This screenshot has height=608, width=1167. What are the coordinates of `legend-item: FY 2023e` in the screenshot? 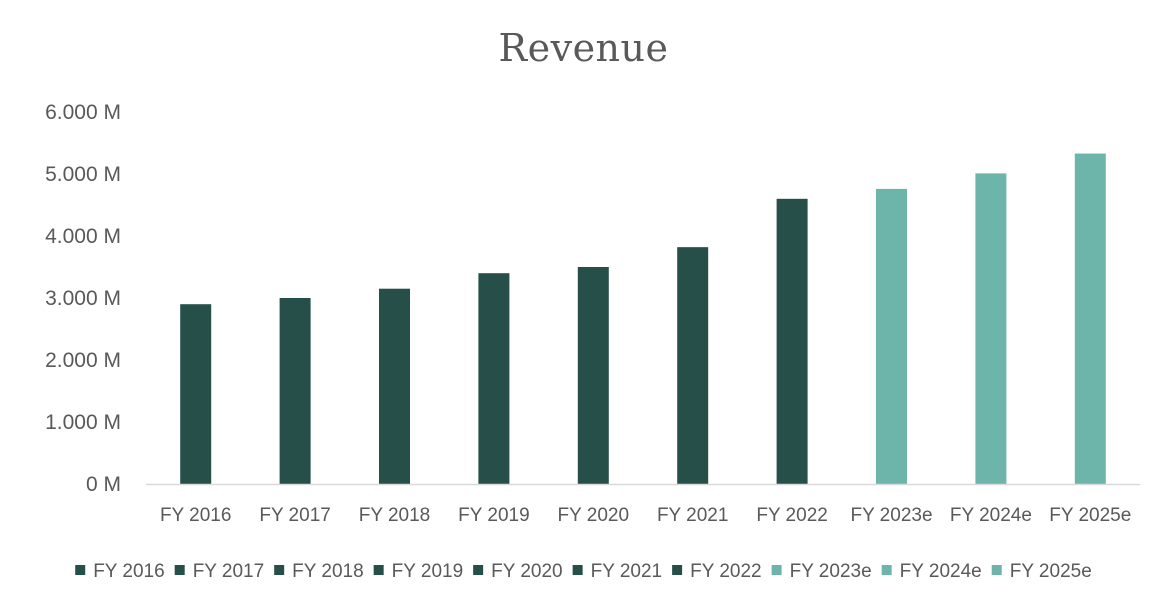 It's located at (821, 571).